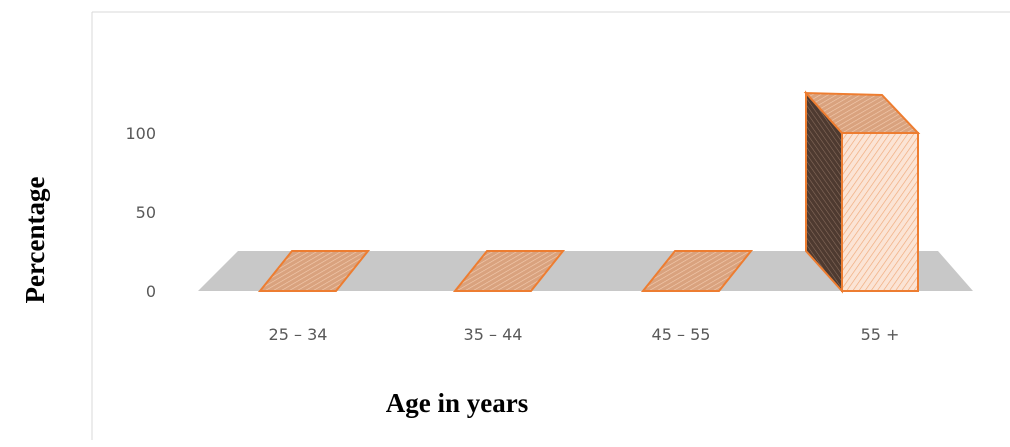  What do you see at coordinates (880, 212) in the screenshot?
I see `bar-front-face` at bounding box center [880, 212].